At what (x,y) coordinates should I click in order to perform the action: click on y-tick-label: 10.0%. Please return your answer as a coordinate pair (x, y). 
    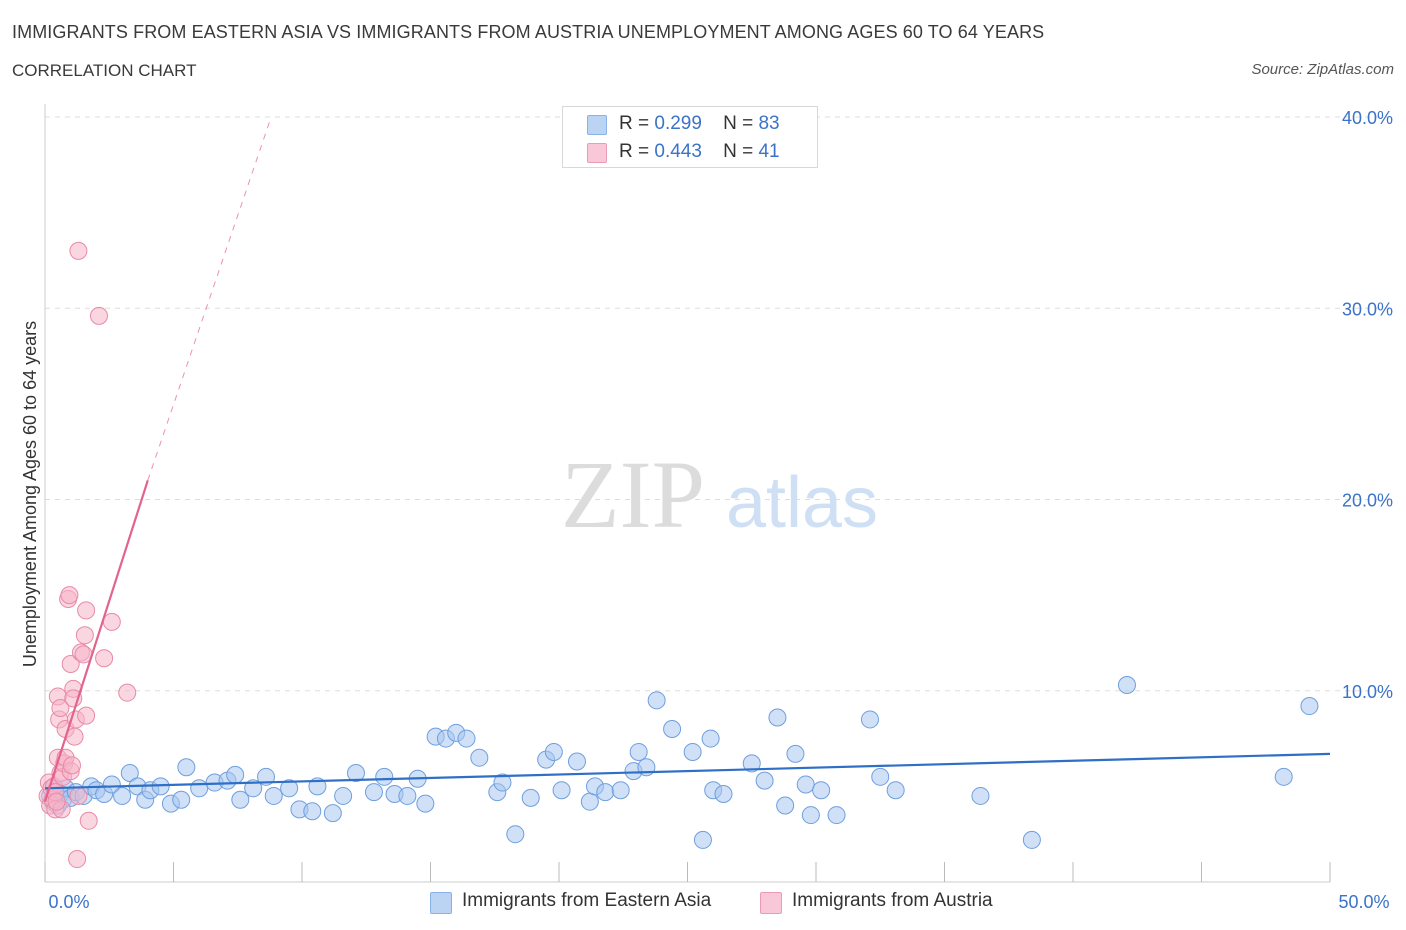
    Looking at the image, I should click on (1367, 692).